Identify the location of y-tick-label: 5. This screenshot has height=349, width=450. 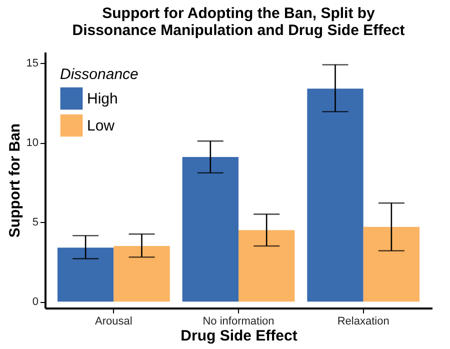
(35, 222).